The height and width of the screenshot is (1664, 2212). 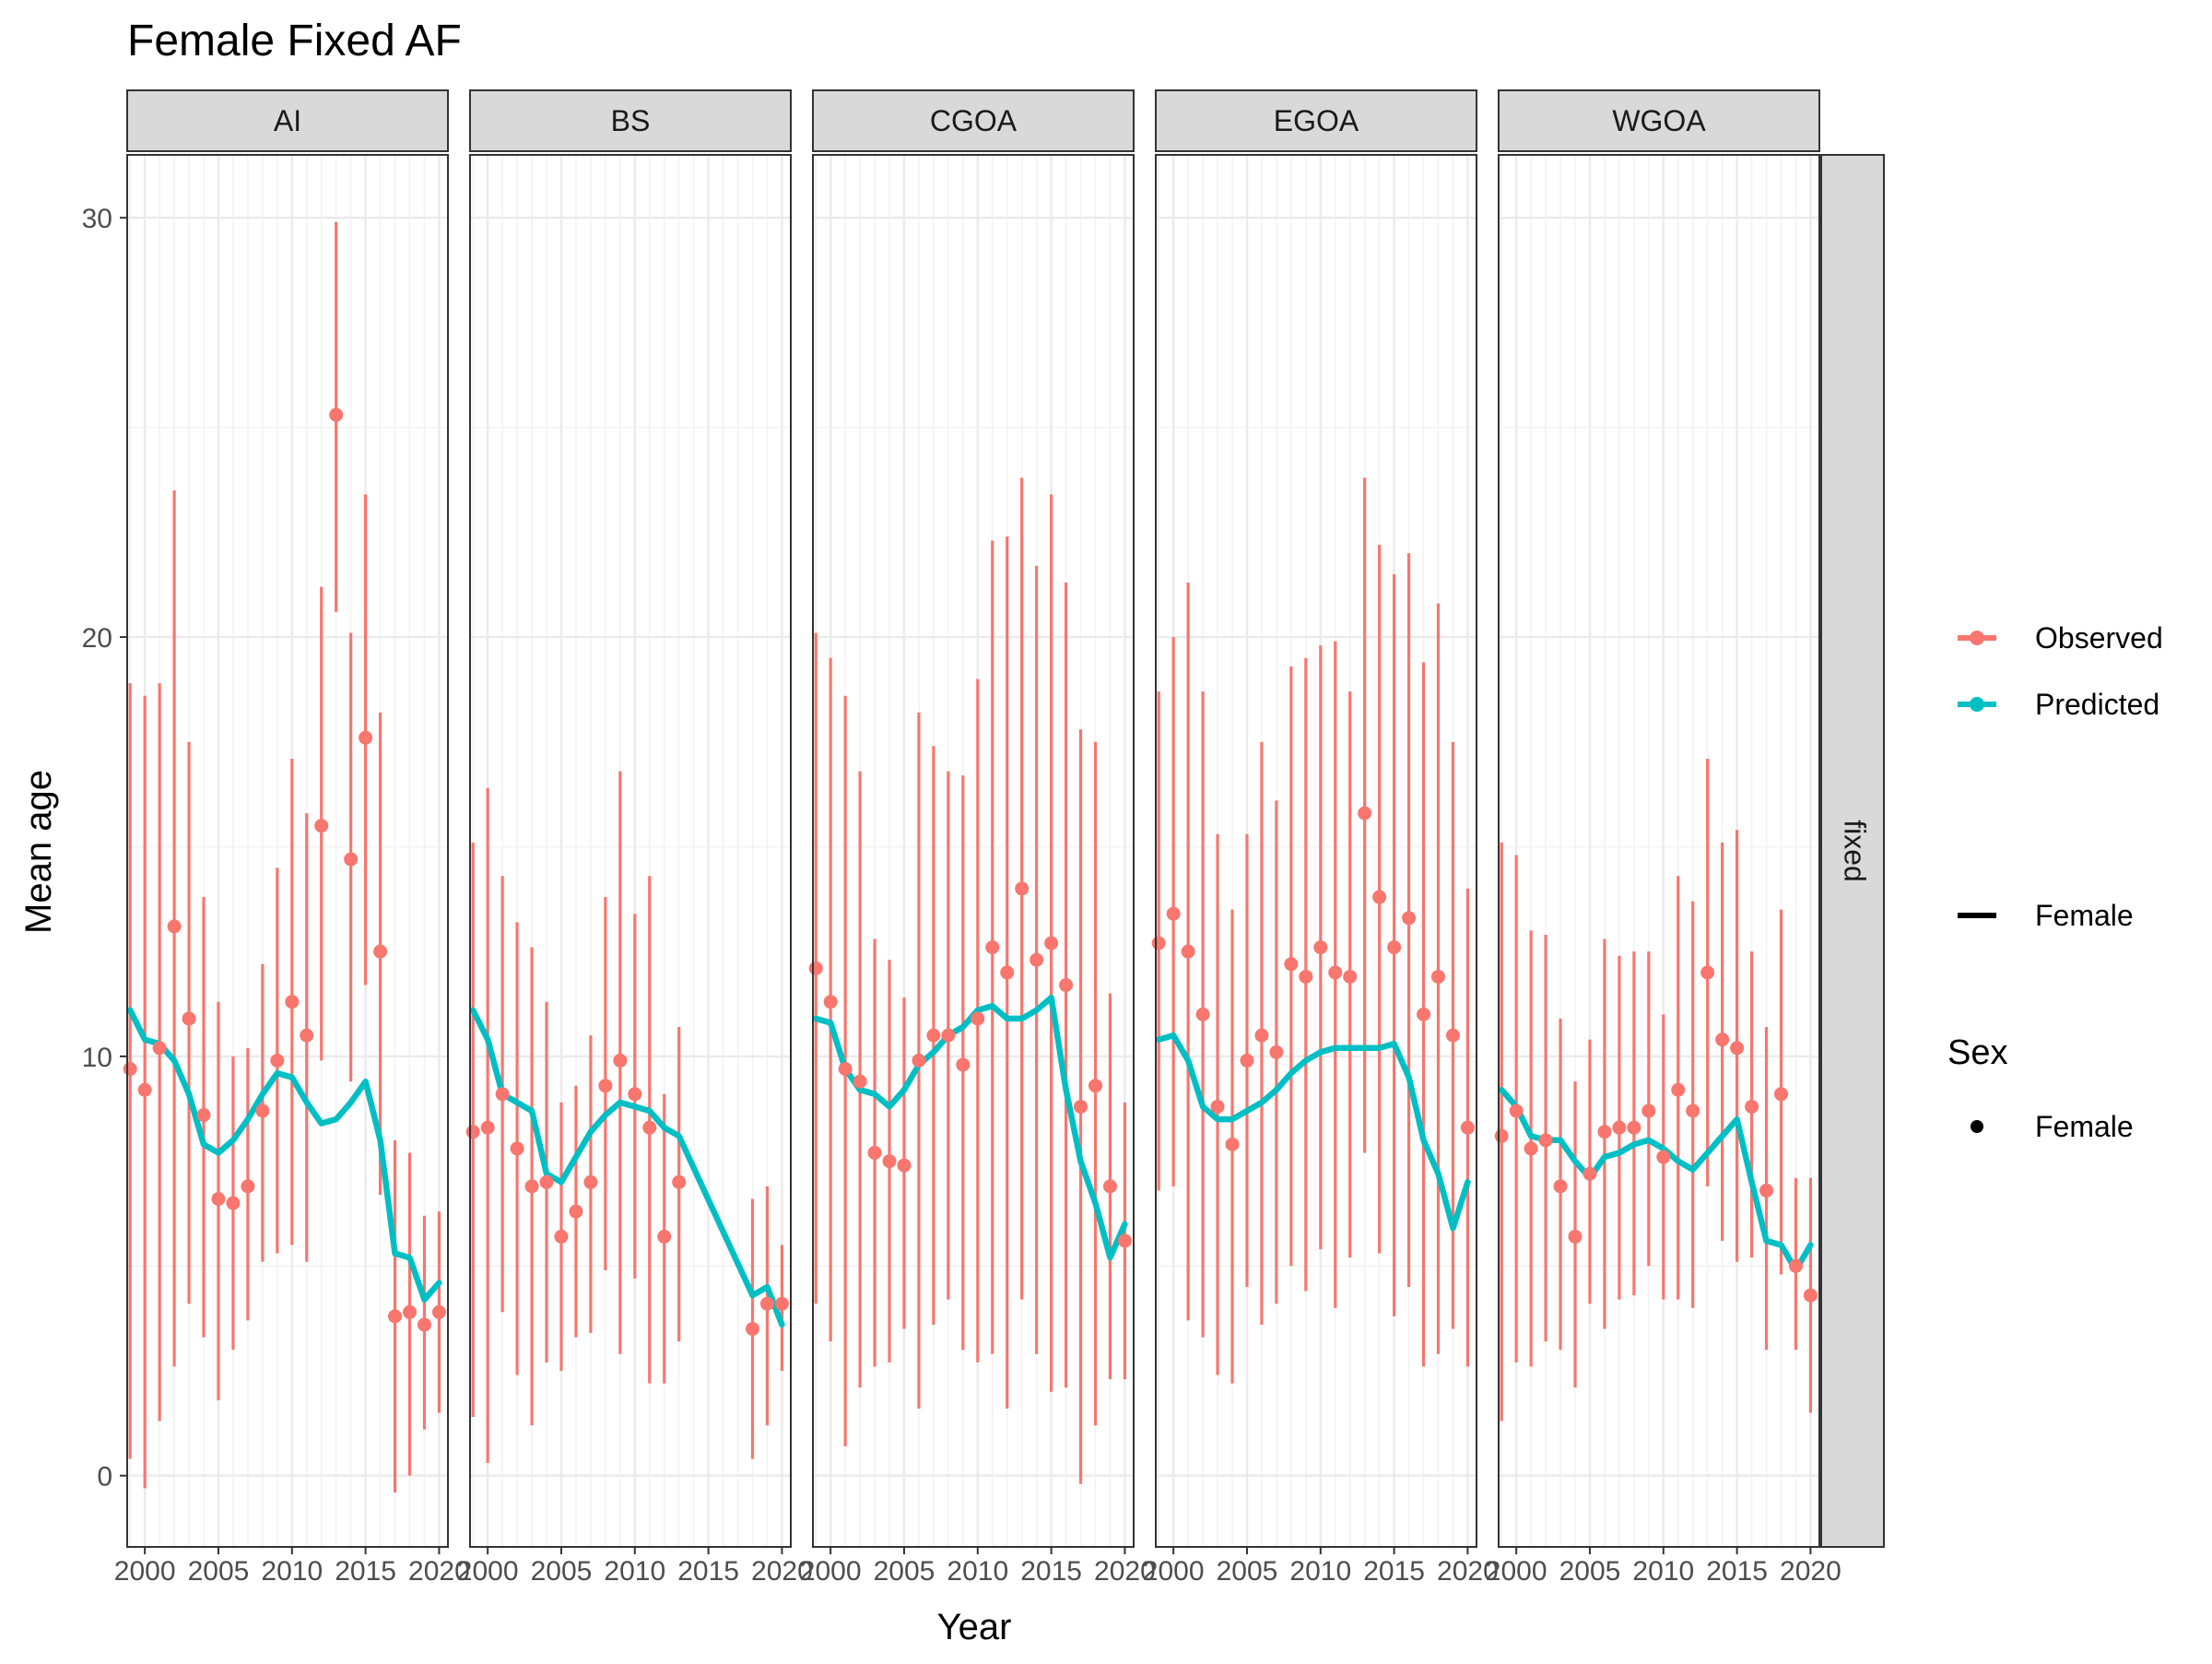 I want to click on panel-cgoa: CGOA, so click(x=971, y=818).